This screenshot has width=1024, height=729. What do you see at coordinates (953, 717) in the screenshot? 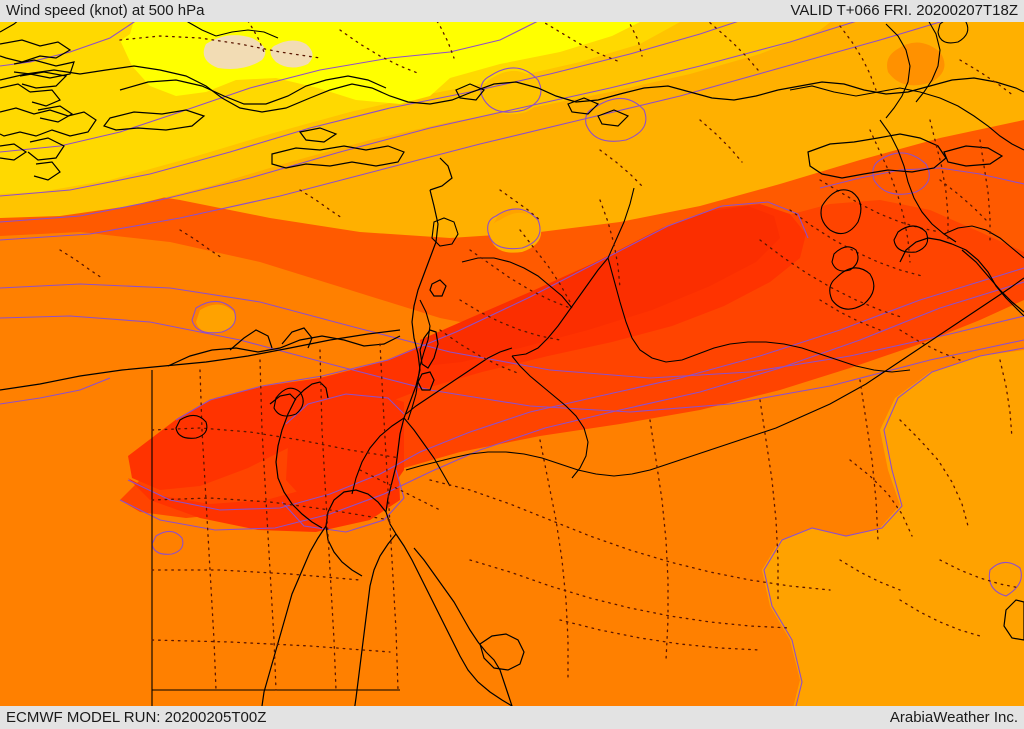
I see `provider-label: ArabiaWeather Inc.` at bounding box center [953, 717].